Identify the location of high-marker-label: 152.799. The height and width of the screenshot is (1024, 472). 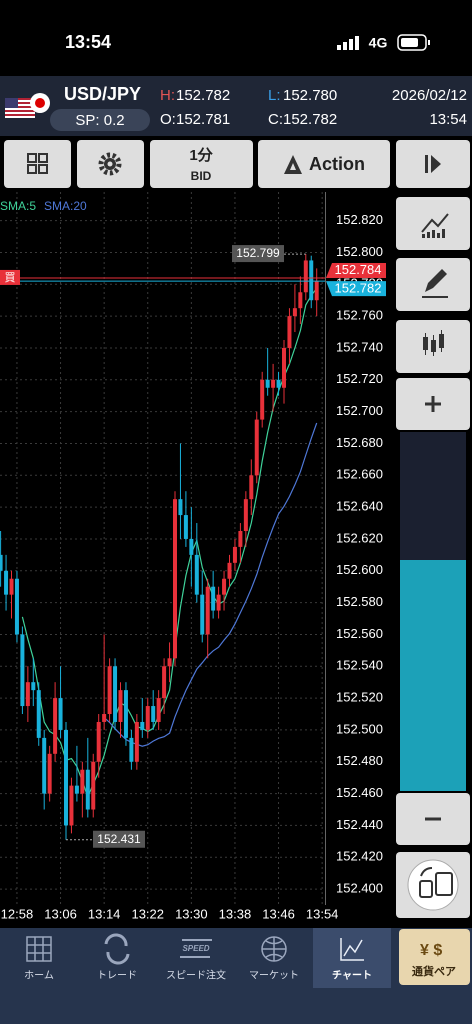
(258, 253).